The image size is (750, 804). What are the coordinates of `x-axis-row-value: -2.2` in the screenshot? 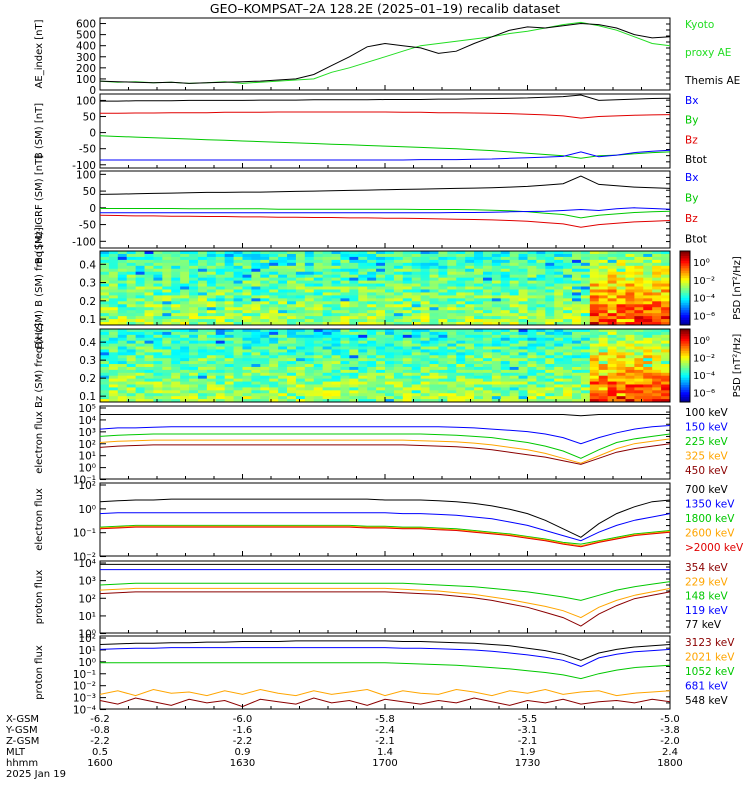 It's located at (100, 741).